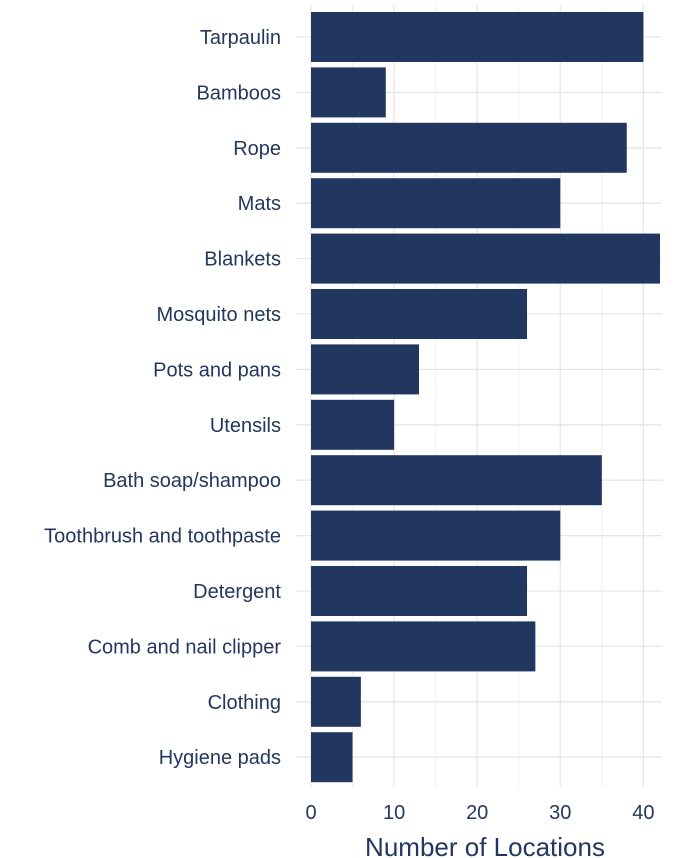 Image resolution: width=675 pixels, height=858 pixels. Describe the element at coordinates (240, 38) in the screenshot. I see `category-label: Tarpaulin` at that location.